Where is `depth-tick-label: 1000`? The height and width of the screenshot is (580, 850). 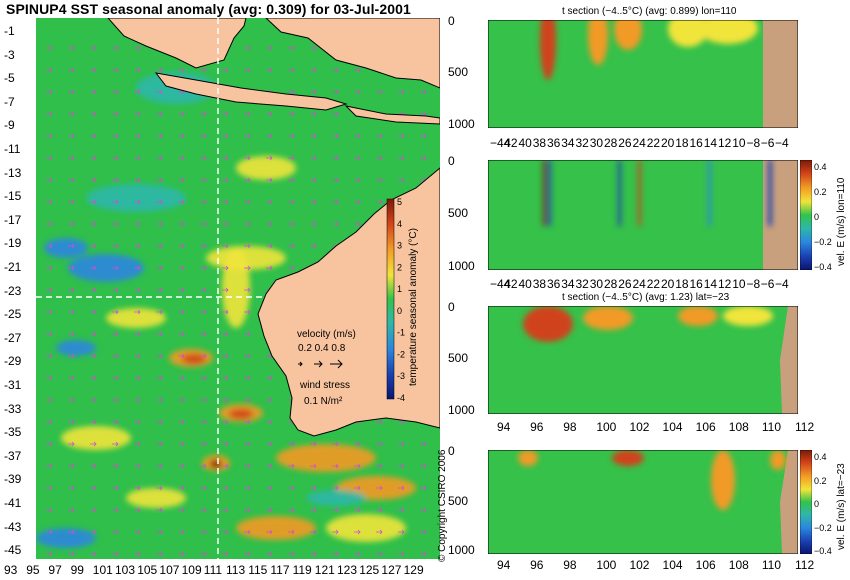
depth-tick-label: 1000 is located at coordinates (461, 409).